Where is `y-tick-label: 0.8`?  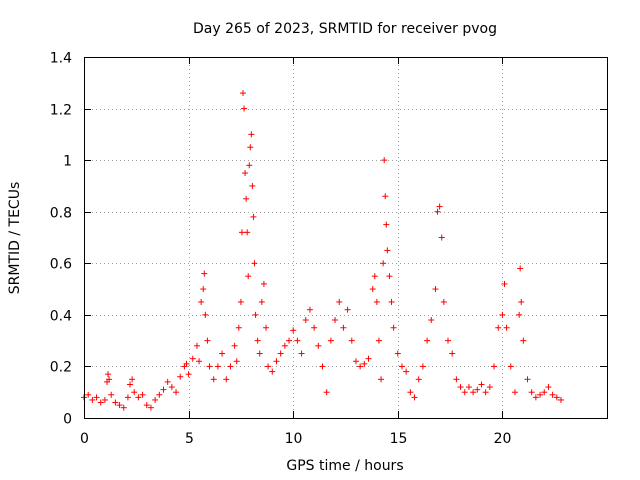 y-tick-label: 0.8 is located at coordinates (61, 214).